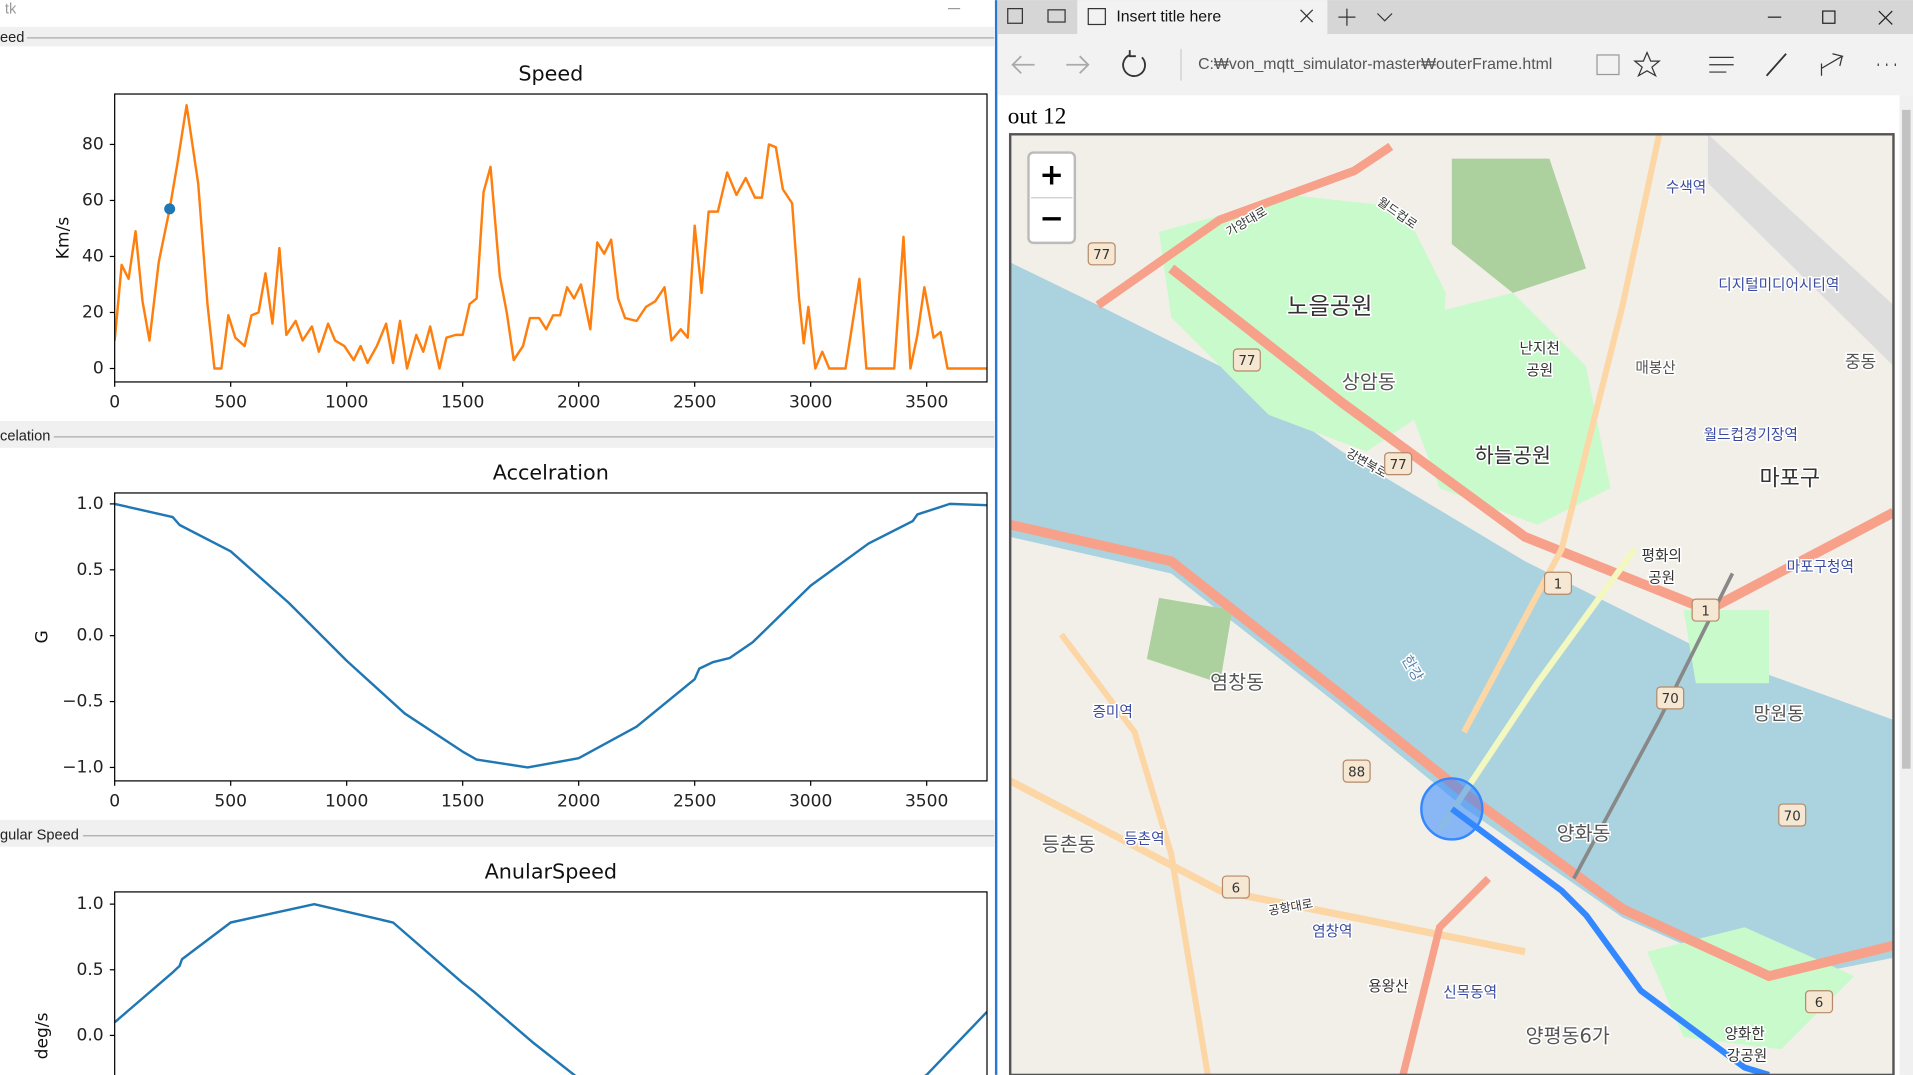  Describe the element at coordinates (1721, 64) in the screenshot. I see `hub` at that location.